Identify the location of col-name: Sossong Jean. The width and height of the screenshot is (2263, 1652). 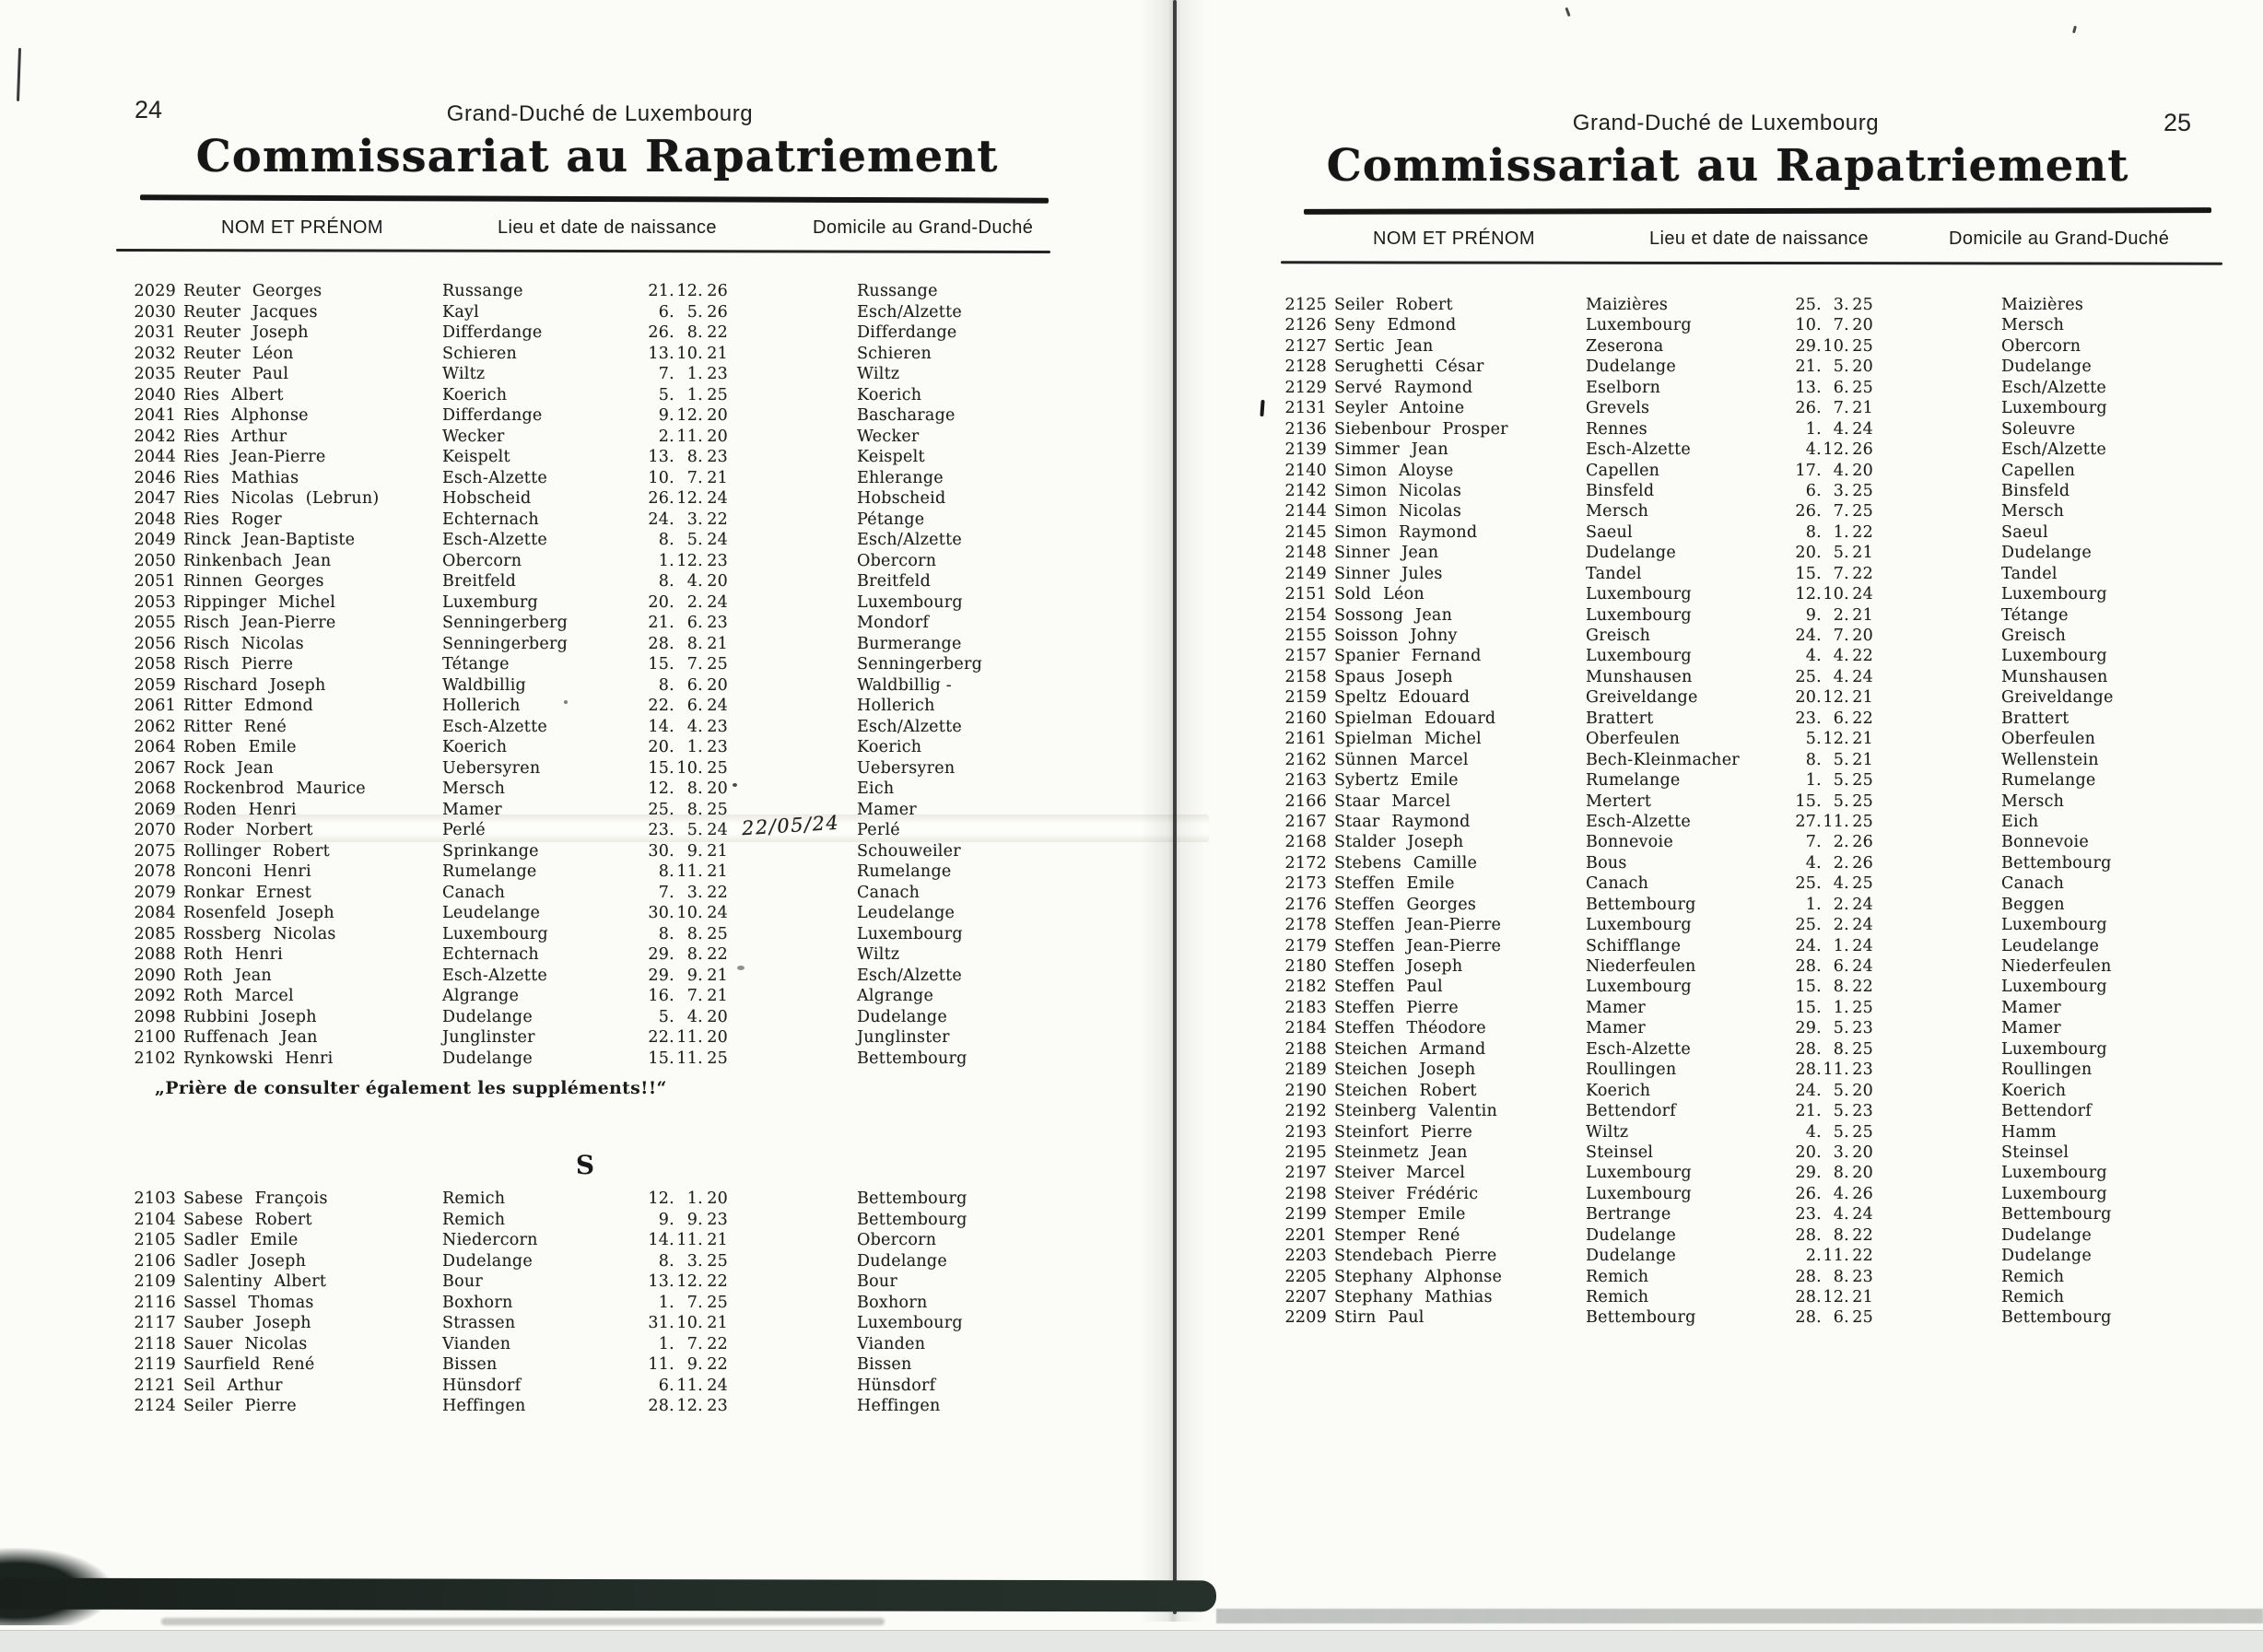
(1394, 615).